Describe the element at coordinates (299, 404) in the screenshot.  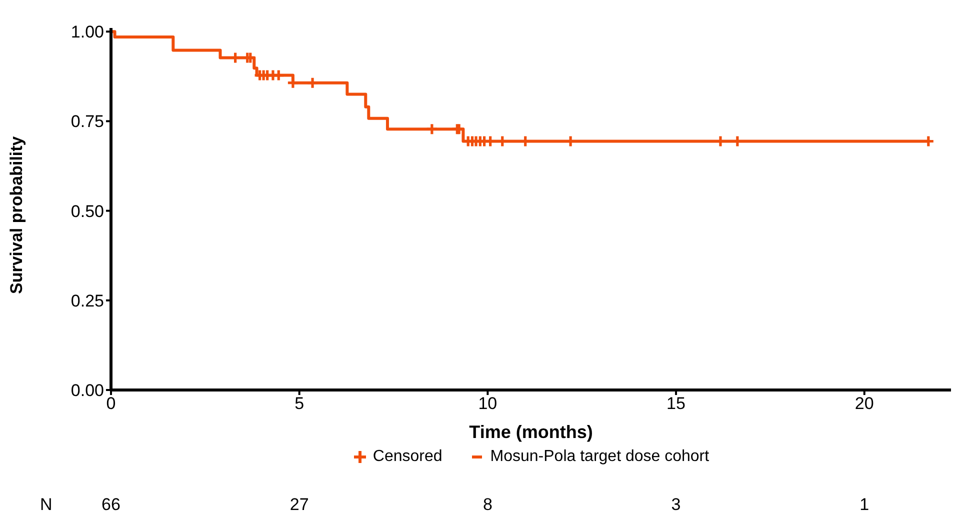
I see `x-tick-label: 5` at that location.